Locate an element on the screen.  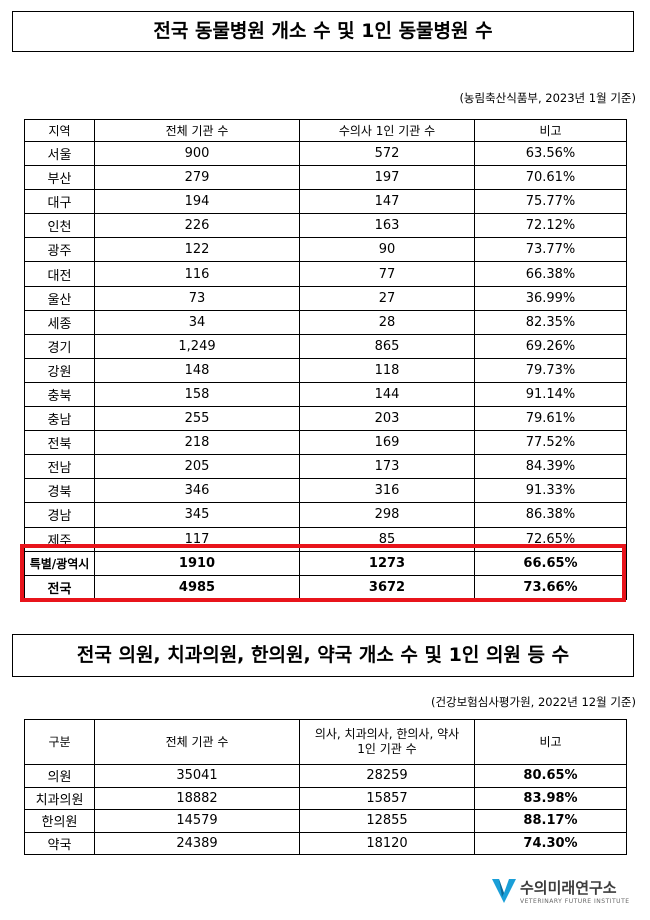
table-row: 제주 117 85 72.65% is located at coordinates (325, 539).